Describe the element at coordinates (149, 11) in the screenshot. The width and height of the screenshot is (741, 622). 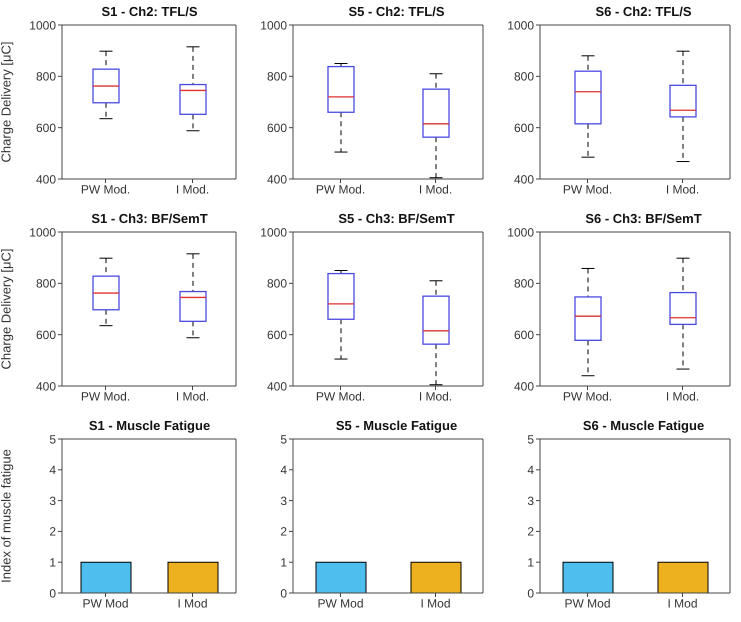
I see `chart-title: S1 - Ch2: TFL/S` at that location.